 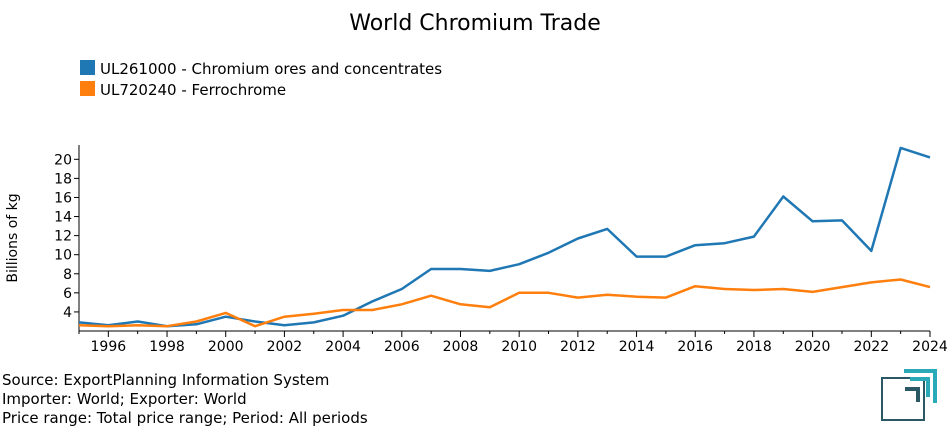 What do you see at coordinates (13, 237) in the screenshot?
I see `y-axis-label: Billions of kg` at bounding box center [13, 237].